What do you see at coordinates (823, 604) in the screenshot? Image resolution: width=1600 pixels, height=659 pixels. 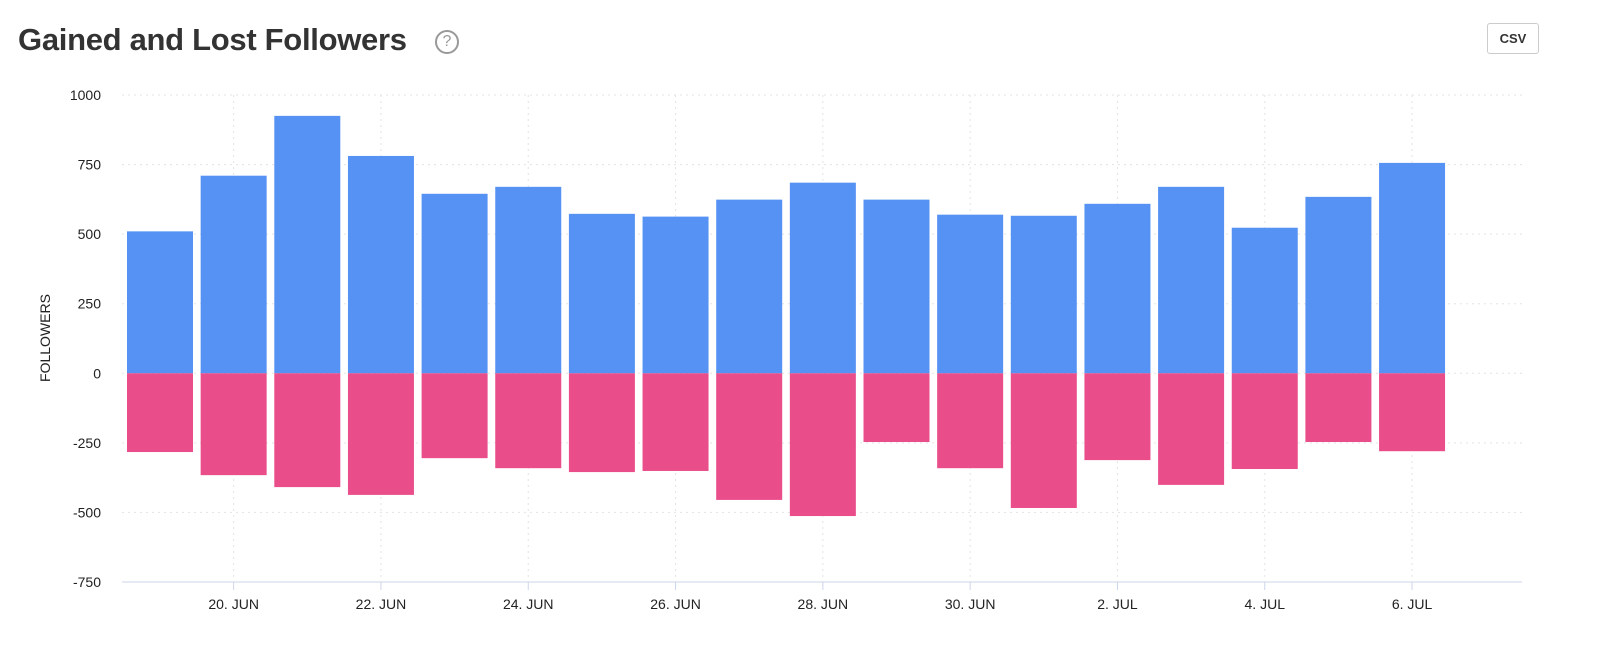 I see `x-tick-label: 28. JUN` at bounding box center [823, 604].